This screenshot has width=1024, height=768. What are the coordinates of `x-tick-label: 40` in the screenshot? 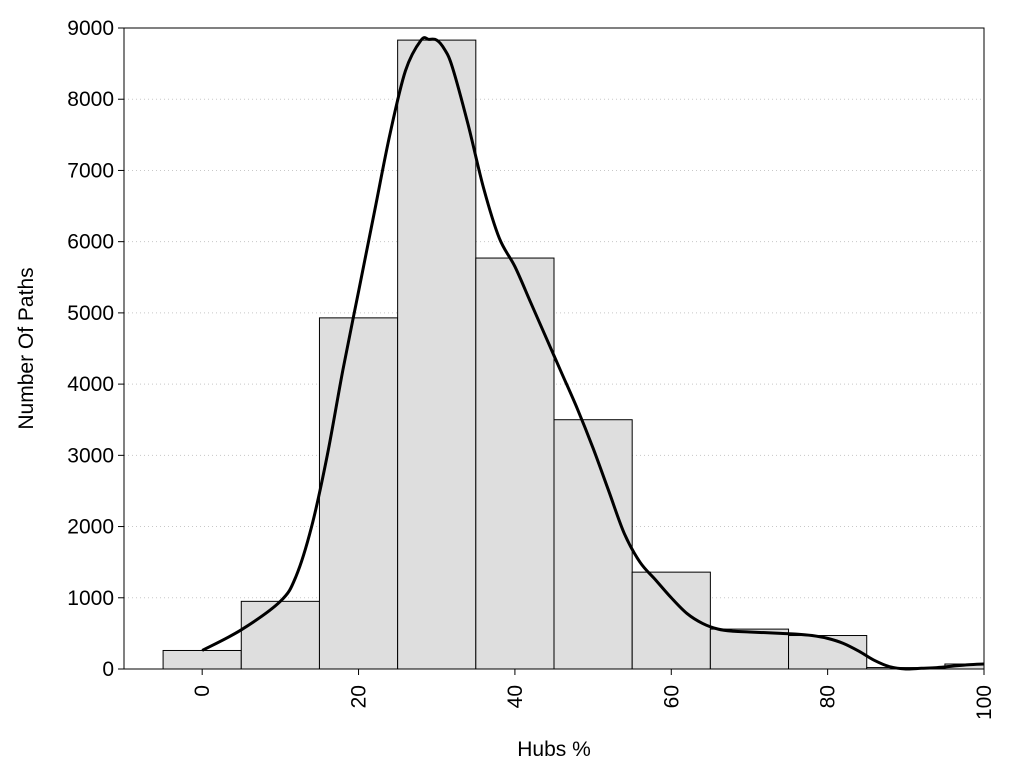 It's located at (515, 696).